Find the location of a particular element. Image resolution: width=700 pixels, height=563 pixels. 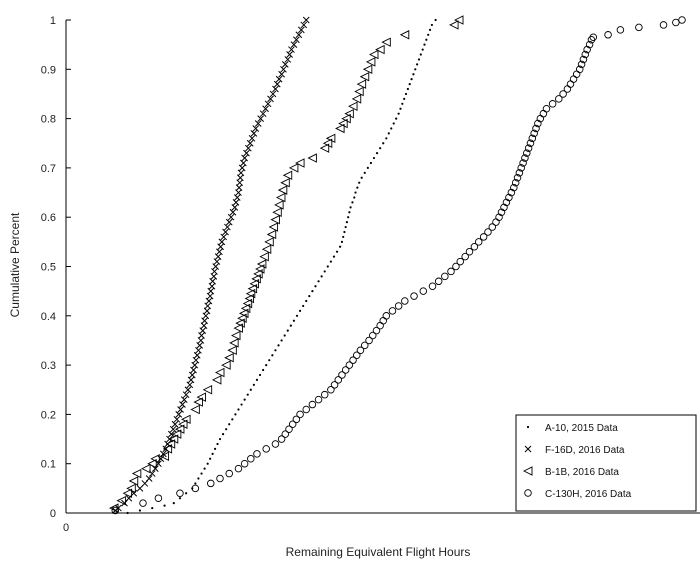

legend-marker-c-130h is located at coordinates (528, 493).